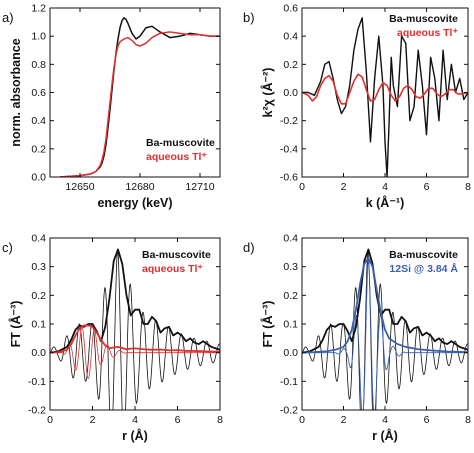  What do you see at coordinates (423, 268) in the screenshot?
I see `legend-entry: 12Si @ 3.84 Å` at bounding box center [423, 268].